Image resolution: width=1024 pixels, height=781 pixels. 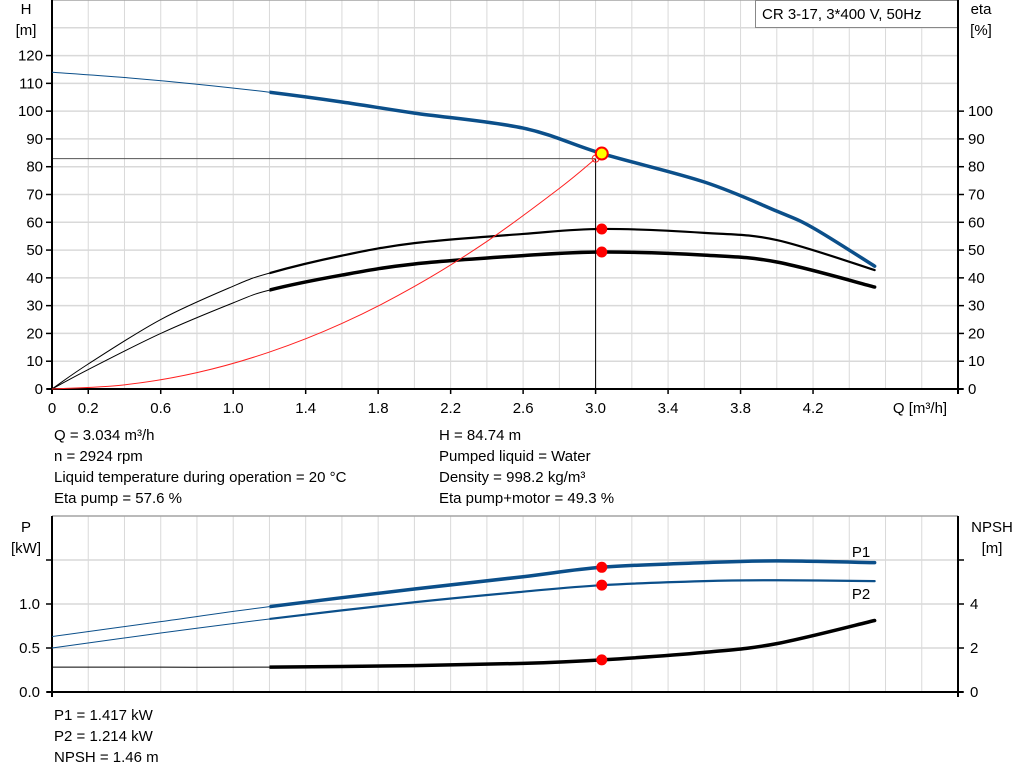 I want to click on npsh-axis-label: NPSH, so click(x=992, y=527).